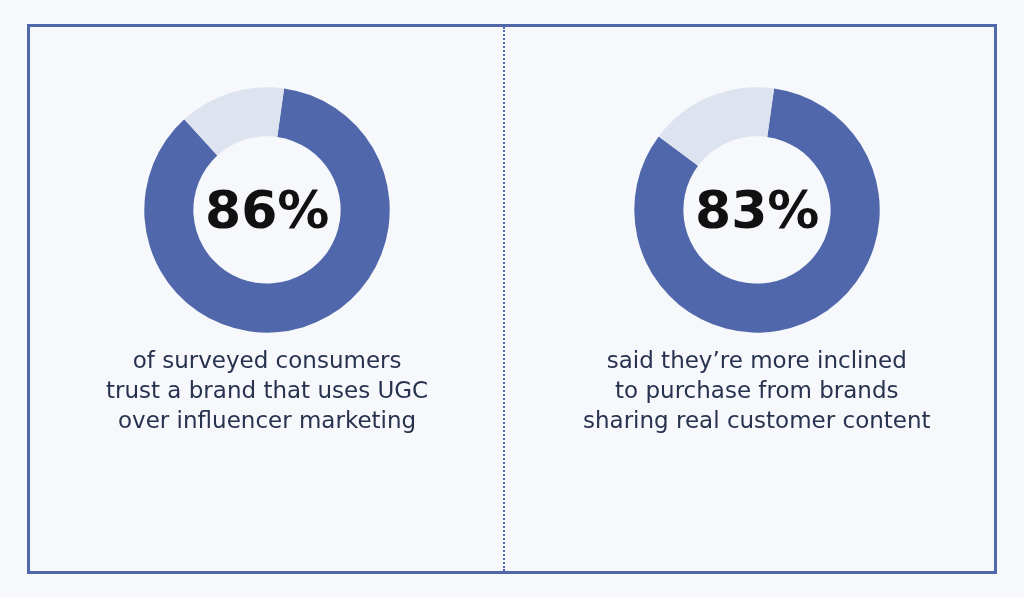 The image size is (1024, 597). What do you see at coordinates (267, 390) in the screenshot?
I see `text: of surveyed consumers trust a brand that uses UGC over influencer marketing` at bounding box center [267, 390].